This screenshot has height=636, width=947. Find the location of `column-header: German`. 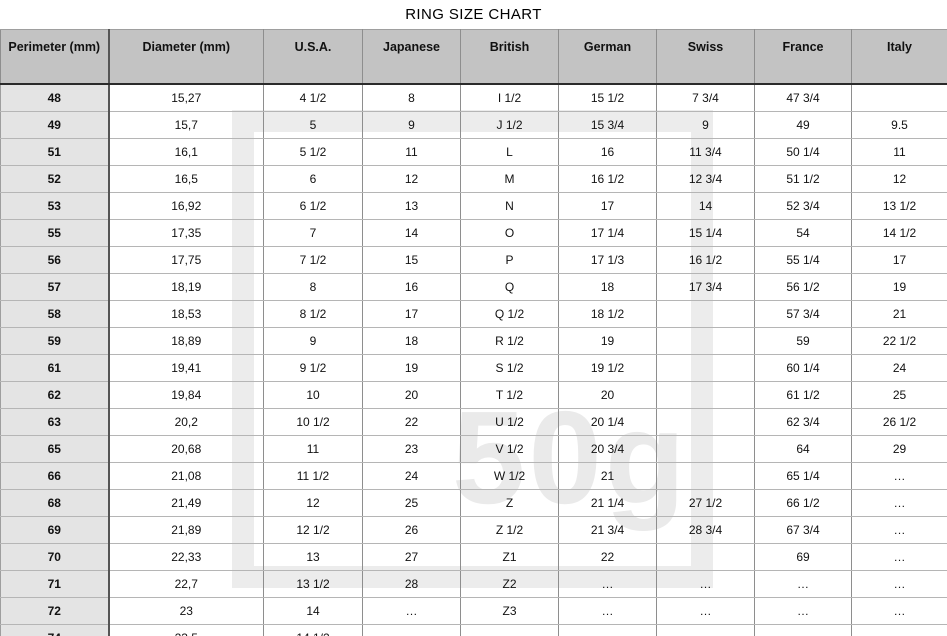

column-header: German is located at coordinates (607, 57).